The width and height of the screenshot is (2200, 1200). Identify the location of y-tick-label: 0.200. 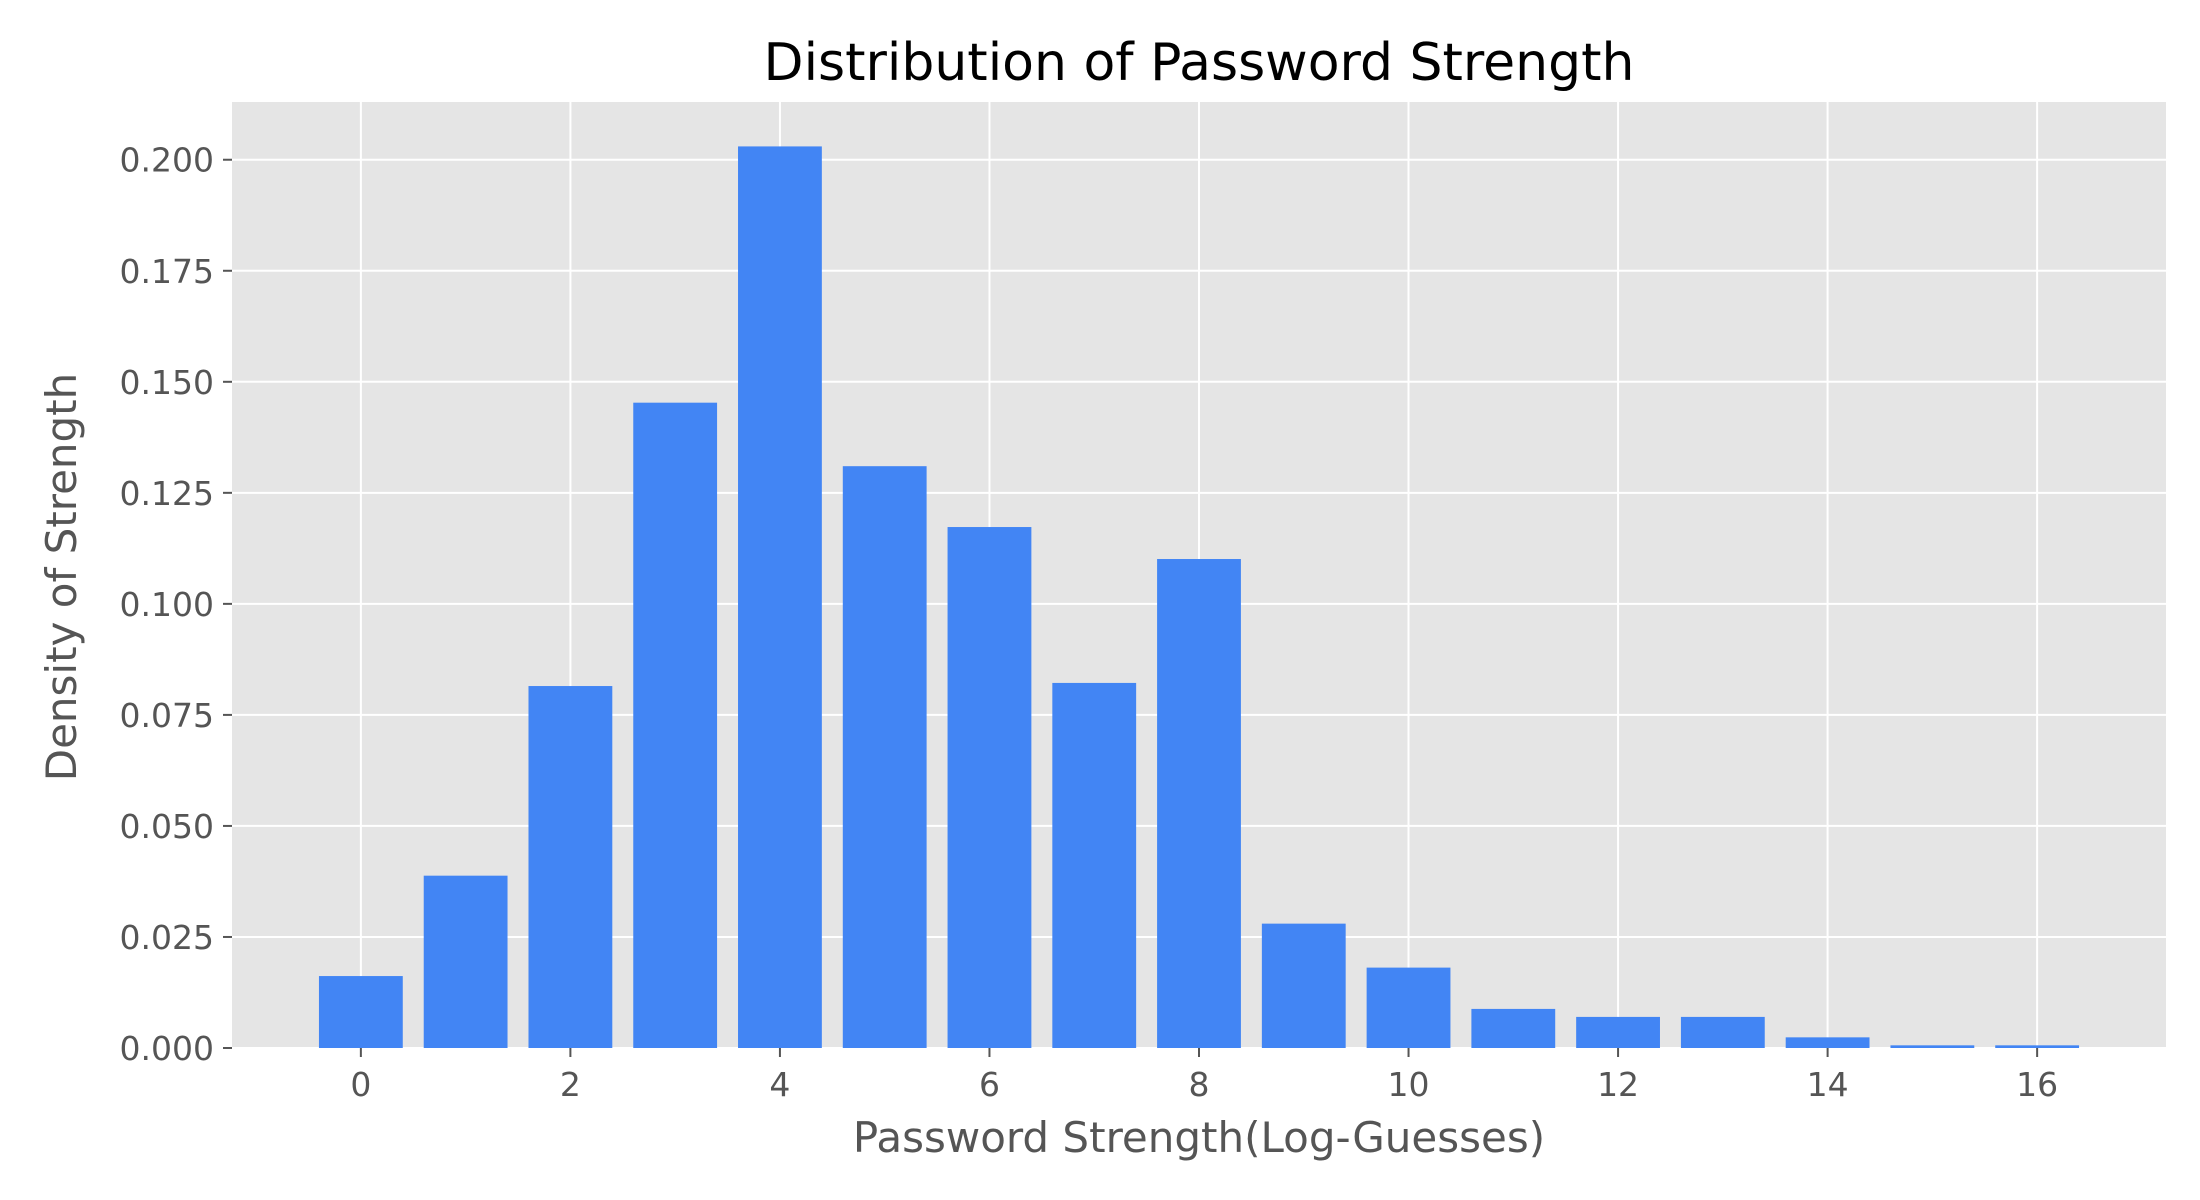
(167, 160).